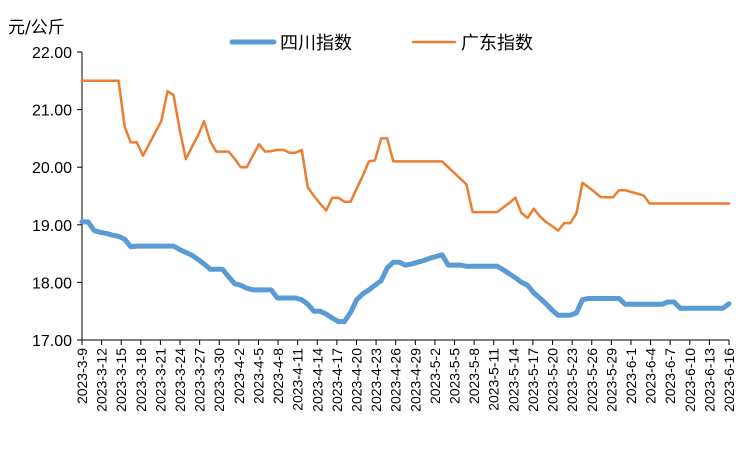  What do you see at coordinates (381, 43) in the screenshot?
I see `legend: 四川指数 广东指数` at bounding box center [381, 43].